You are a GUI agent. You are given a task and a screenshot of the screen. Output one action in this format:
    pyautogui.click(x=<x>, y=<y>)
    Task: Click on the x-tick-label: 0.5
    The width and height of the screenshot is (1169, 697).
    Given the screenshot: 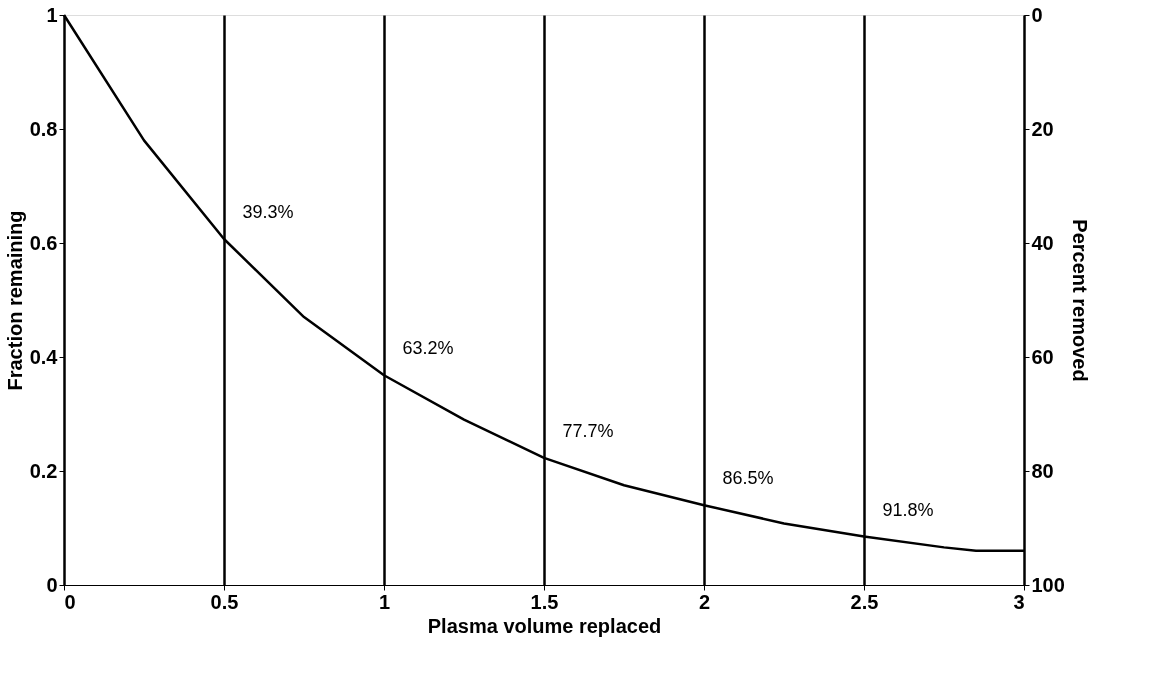 What is the action you would take?
    pyautogui.click(x=224, y=601)
    